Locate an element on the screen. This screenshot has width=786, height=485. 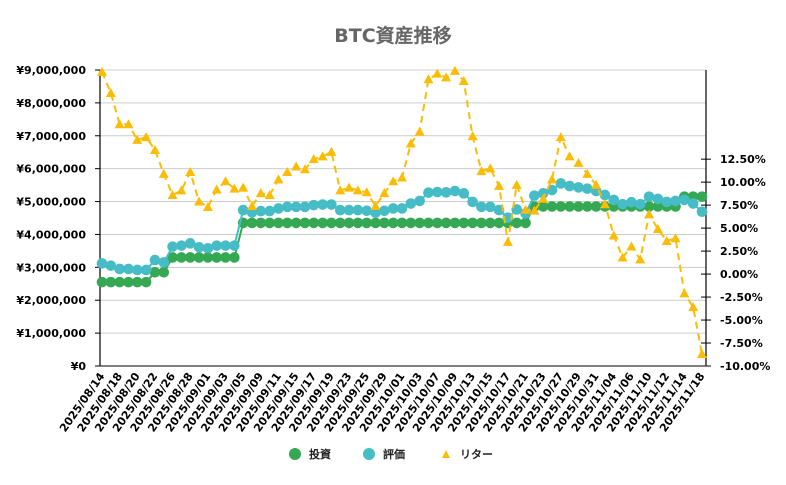
legend-marker-valuation is located at coordinates (369, 454).